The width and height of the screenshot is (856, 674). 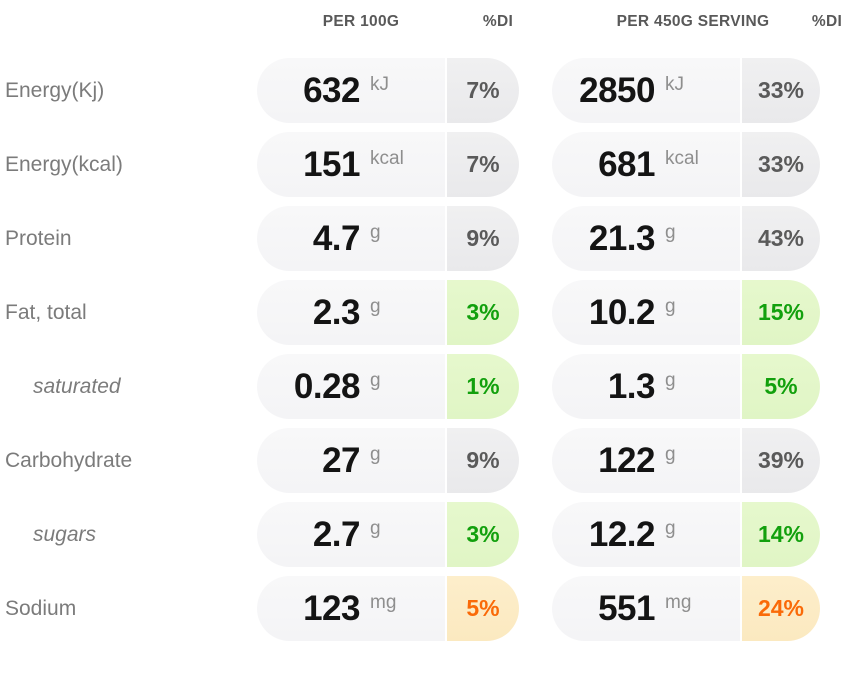 I want to click on per-serving-pill: 10.2 g 15%, so click(x=686, y=312).